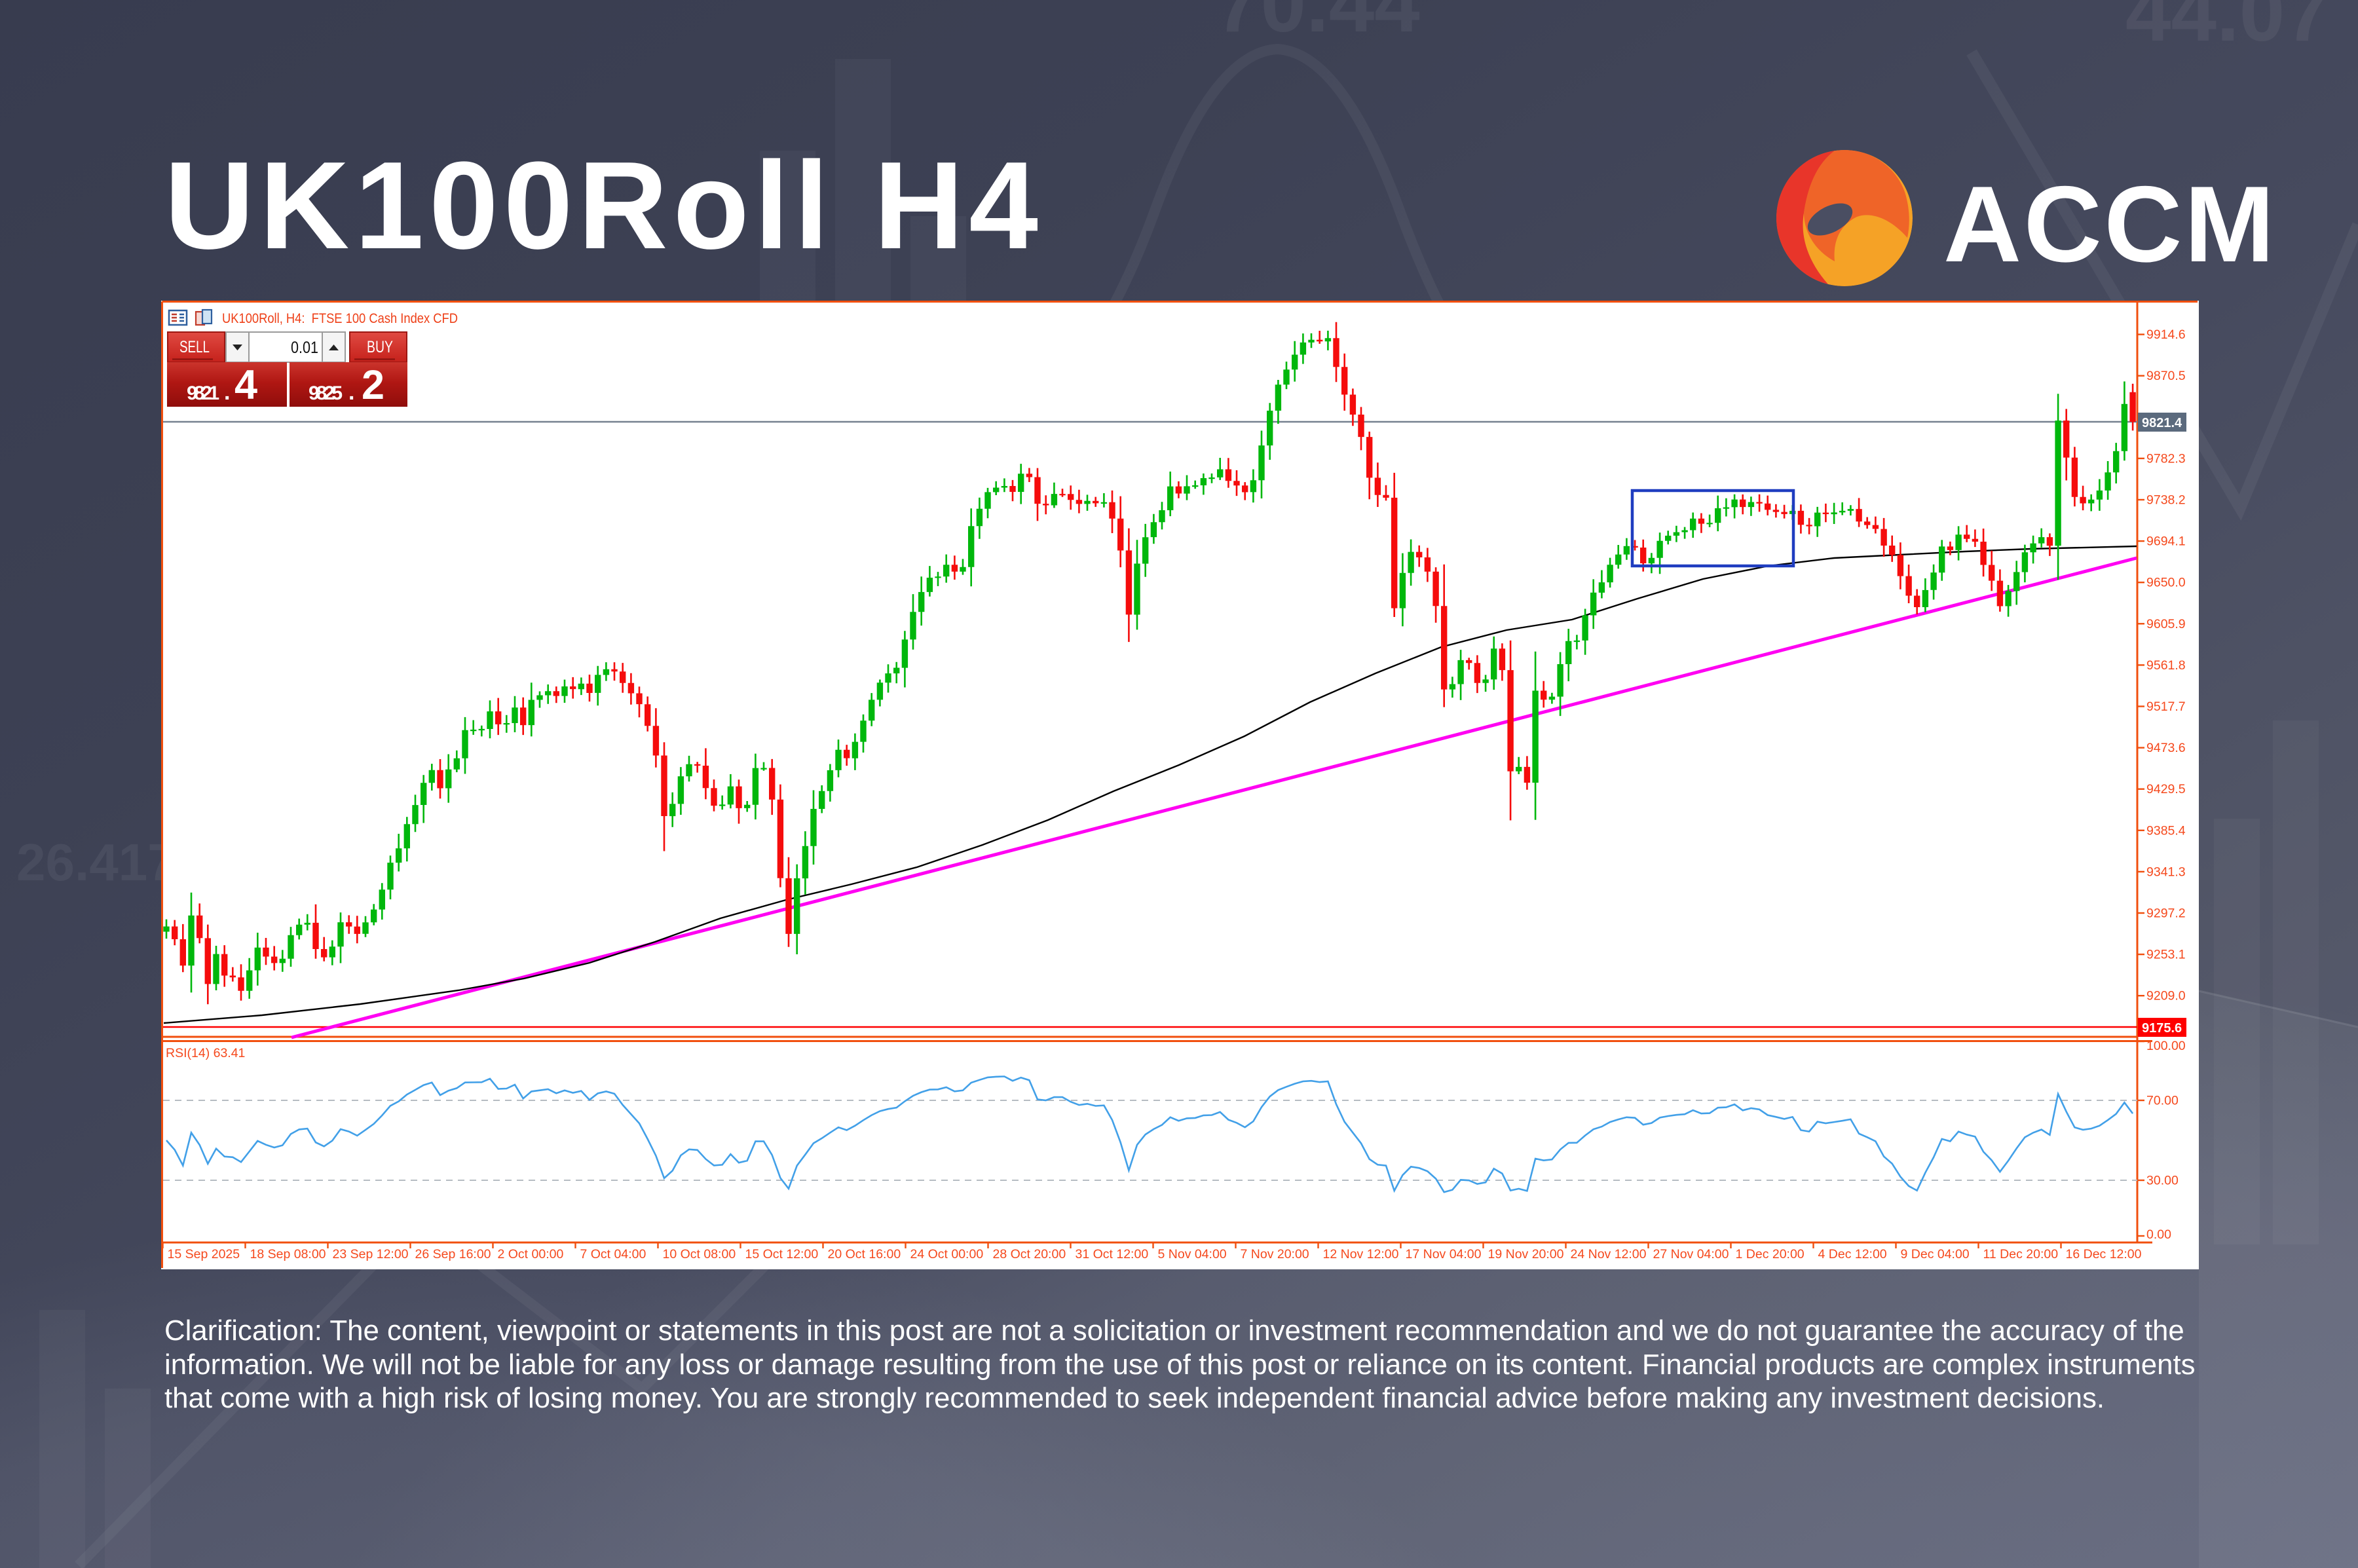  Describe the element at coordinates (531, 1254) in the screenshot. I see `svg-text: 2 Oct 00:00` at that location.